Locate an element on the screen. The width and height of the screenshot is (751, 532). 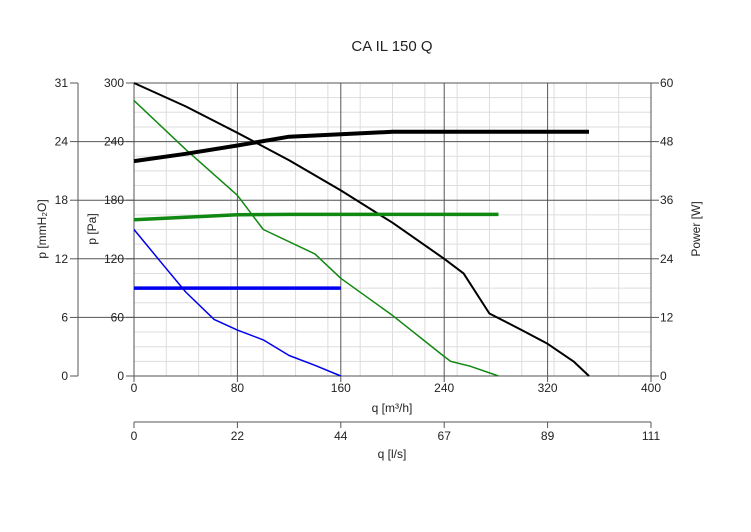
y-tick-label-mmh2o: 24 is located at coordinates (62, 142).